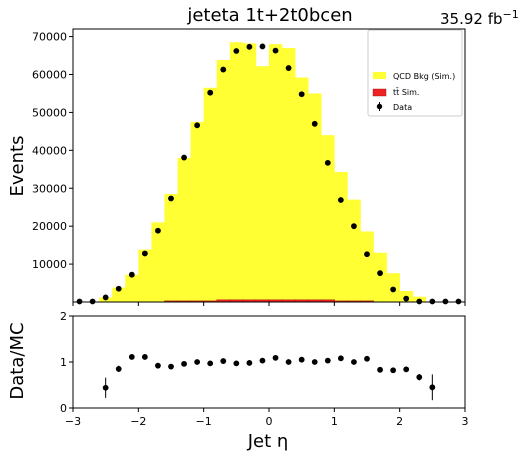 The width and height of the screenshot is (530, 459). Describe the element at coordinates (424, 76) in the screenshot. I see `legend-label-qcd: QCD Bkg (Sim.)` at that location.